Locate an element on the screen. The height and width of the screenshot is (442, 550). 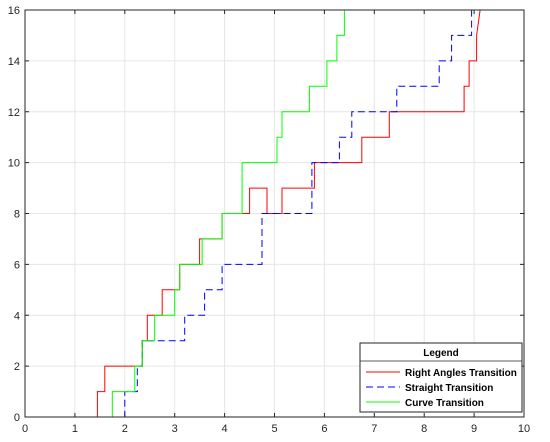
y-tick-label: 8 is located at coordinates (17, 215).